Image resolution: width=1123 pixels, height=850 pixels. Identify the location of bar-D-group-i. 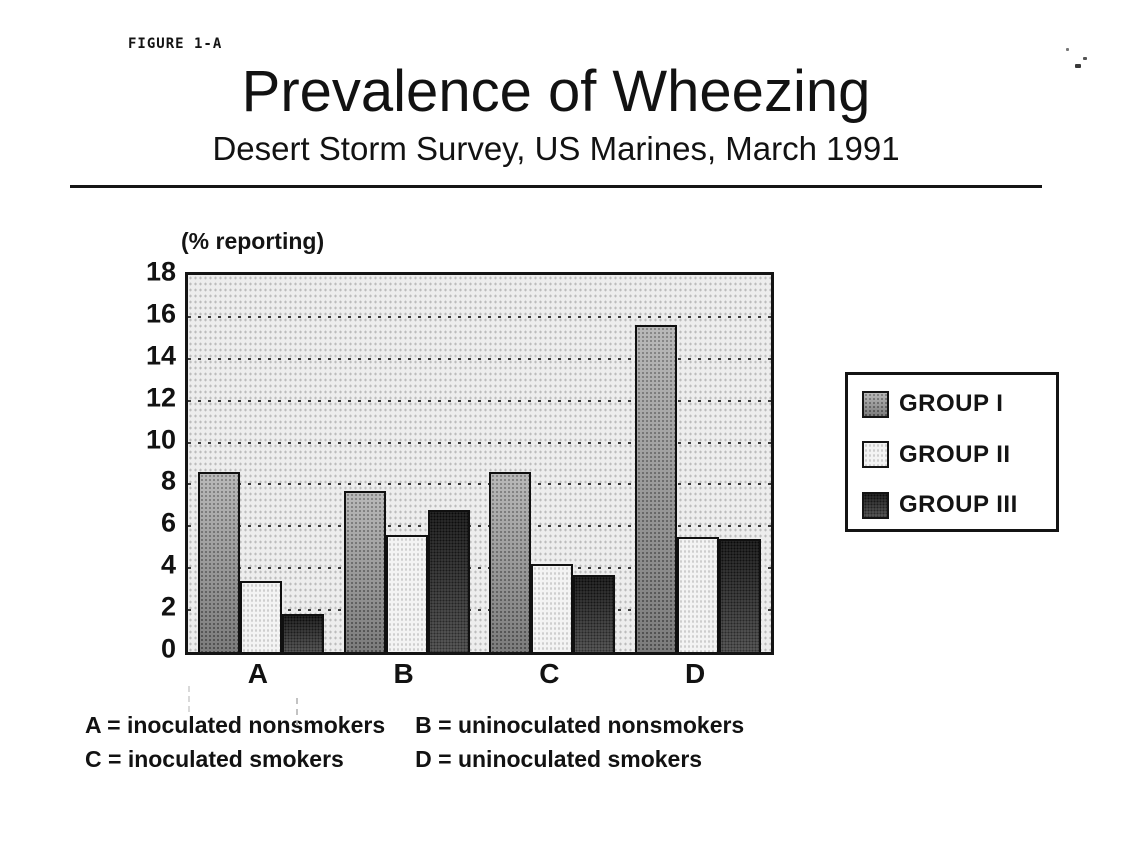
(656, 488).